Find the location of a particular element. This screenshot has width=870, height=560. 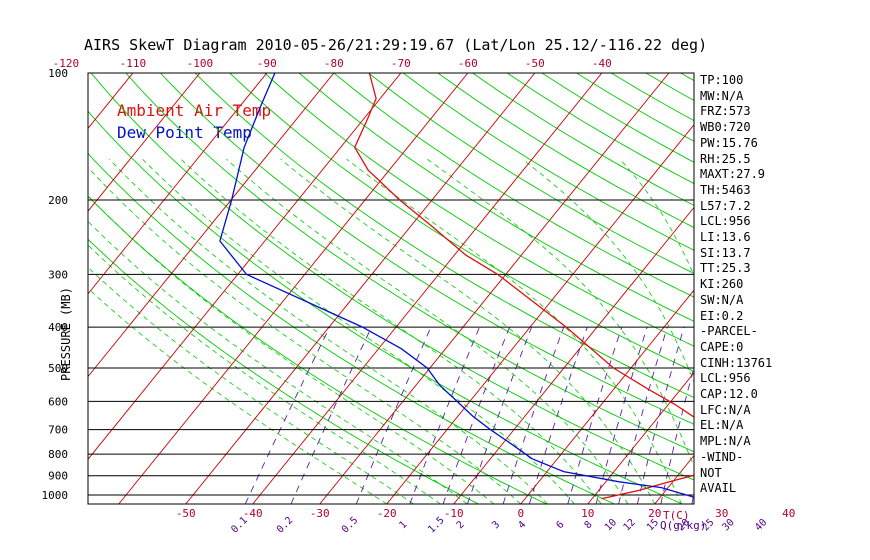

mixing-ratio-tick-label: 20 is located at coordinates (684, 525).